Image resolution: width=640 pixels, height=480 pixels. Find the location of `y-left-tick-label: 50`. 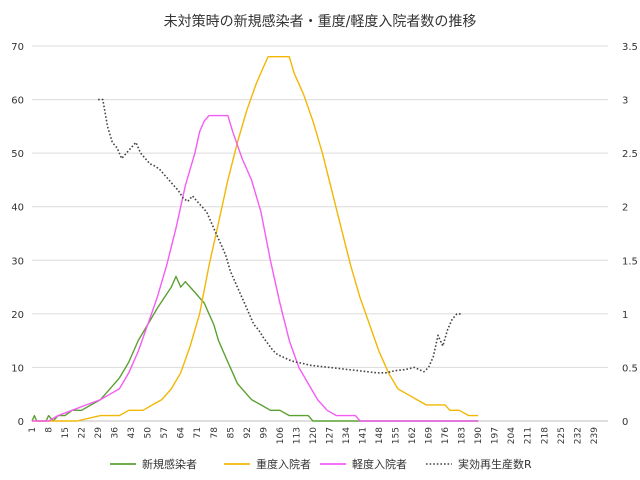

y-left-tick-label: 50 is located at coordinates (17, 154).